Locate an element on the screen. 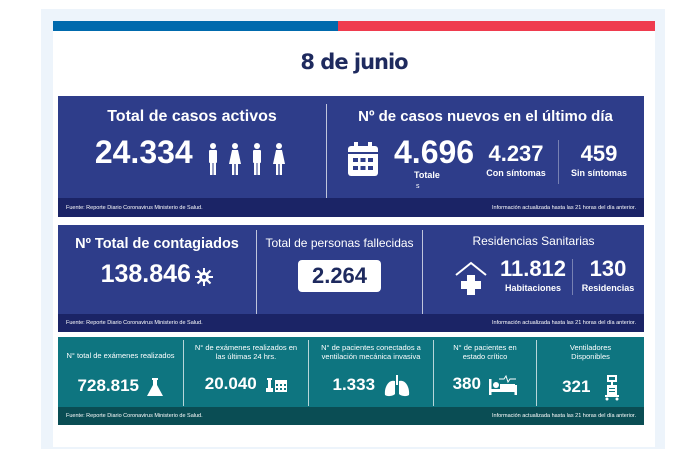 The height and width of the screenshot is (449, 698). flag-stripe-red is located at coordinates (496, 26).